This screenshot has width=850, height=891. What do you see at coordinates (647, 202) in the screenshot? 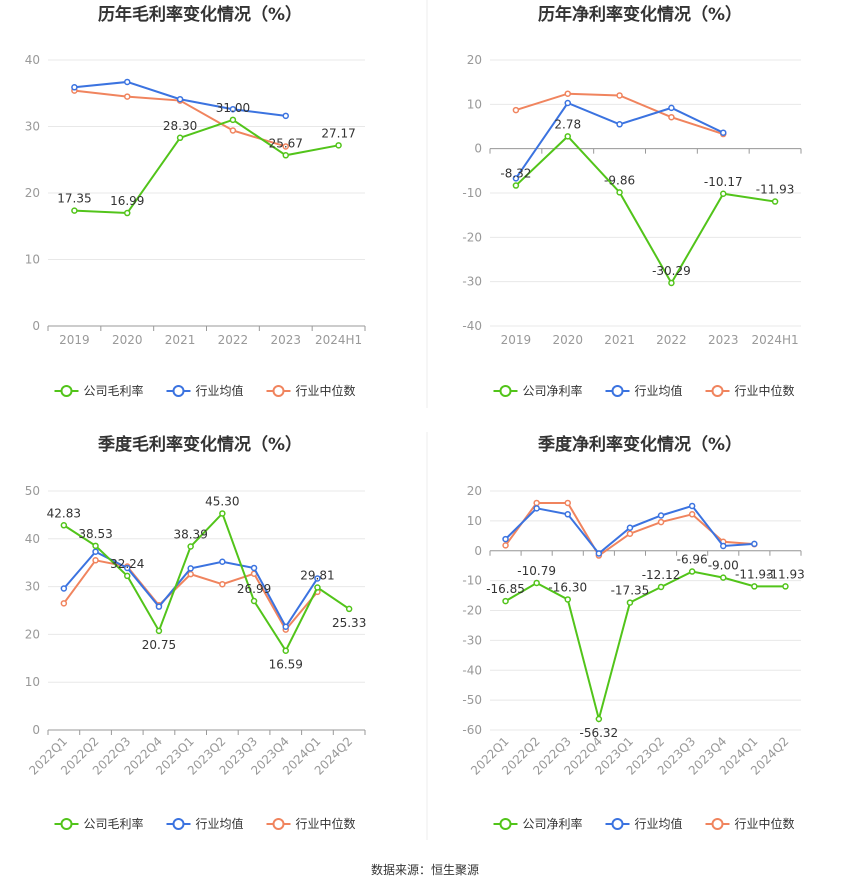
I see `series-company: -8.32 2.78 -9.86 -30.29 -10.17 -11.93` at bounding box center [647, 202].